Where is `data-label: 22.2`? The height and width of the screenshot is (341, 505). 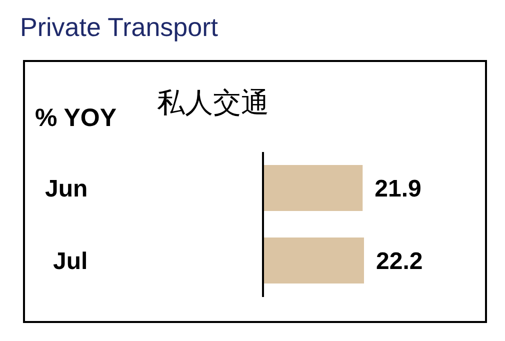
data-label: 22.2 is located at coordinates (399, 262).